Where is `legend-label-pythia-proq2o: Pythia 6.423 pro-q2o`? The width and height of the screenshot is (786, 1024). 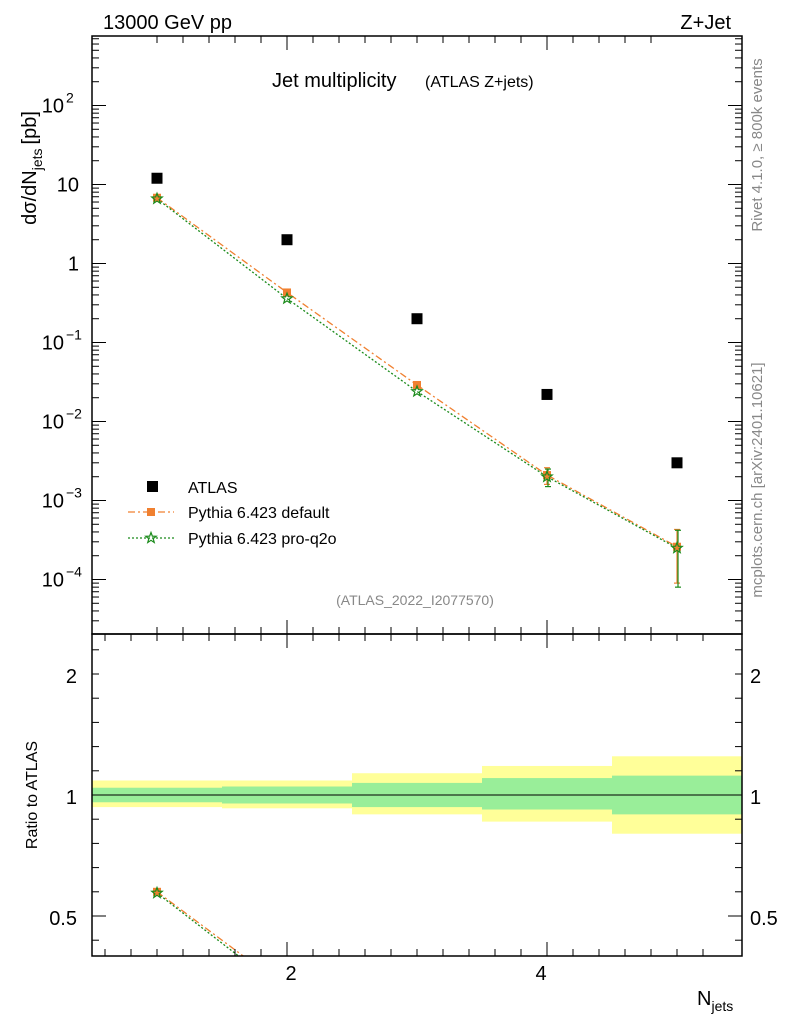 legend-label-pythia-proq2o: Pythia 6.423 pro-q2o is located at coordinates (262, 539).